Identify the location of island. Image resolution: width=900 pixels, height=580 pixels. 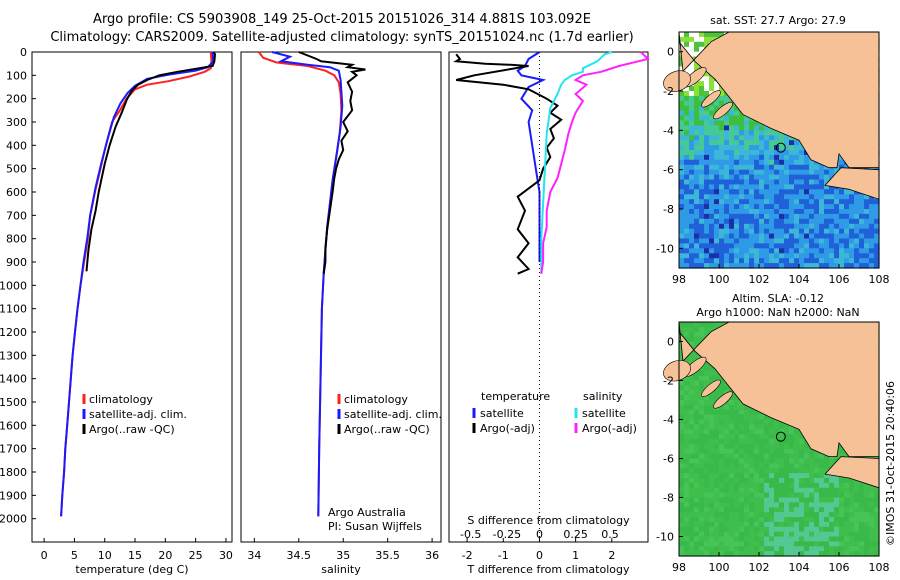
(723, 400).